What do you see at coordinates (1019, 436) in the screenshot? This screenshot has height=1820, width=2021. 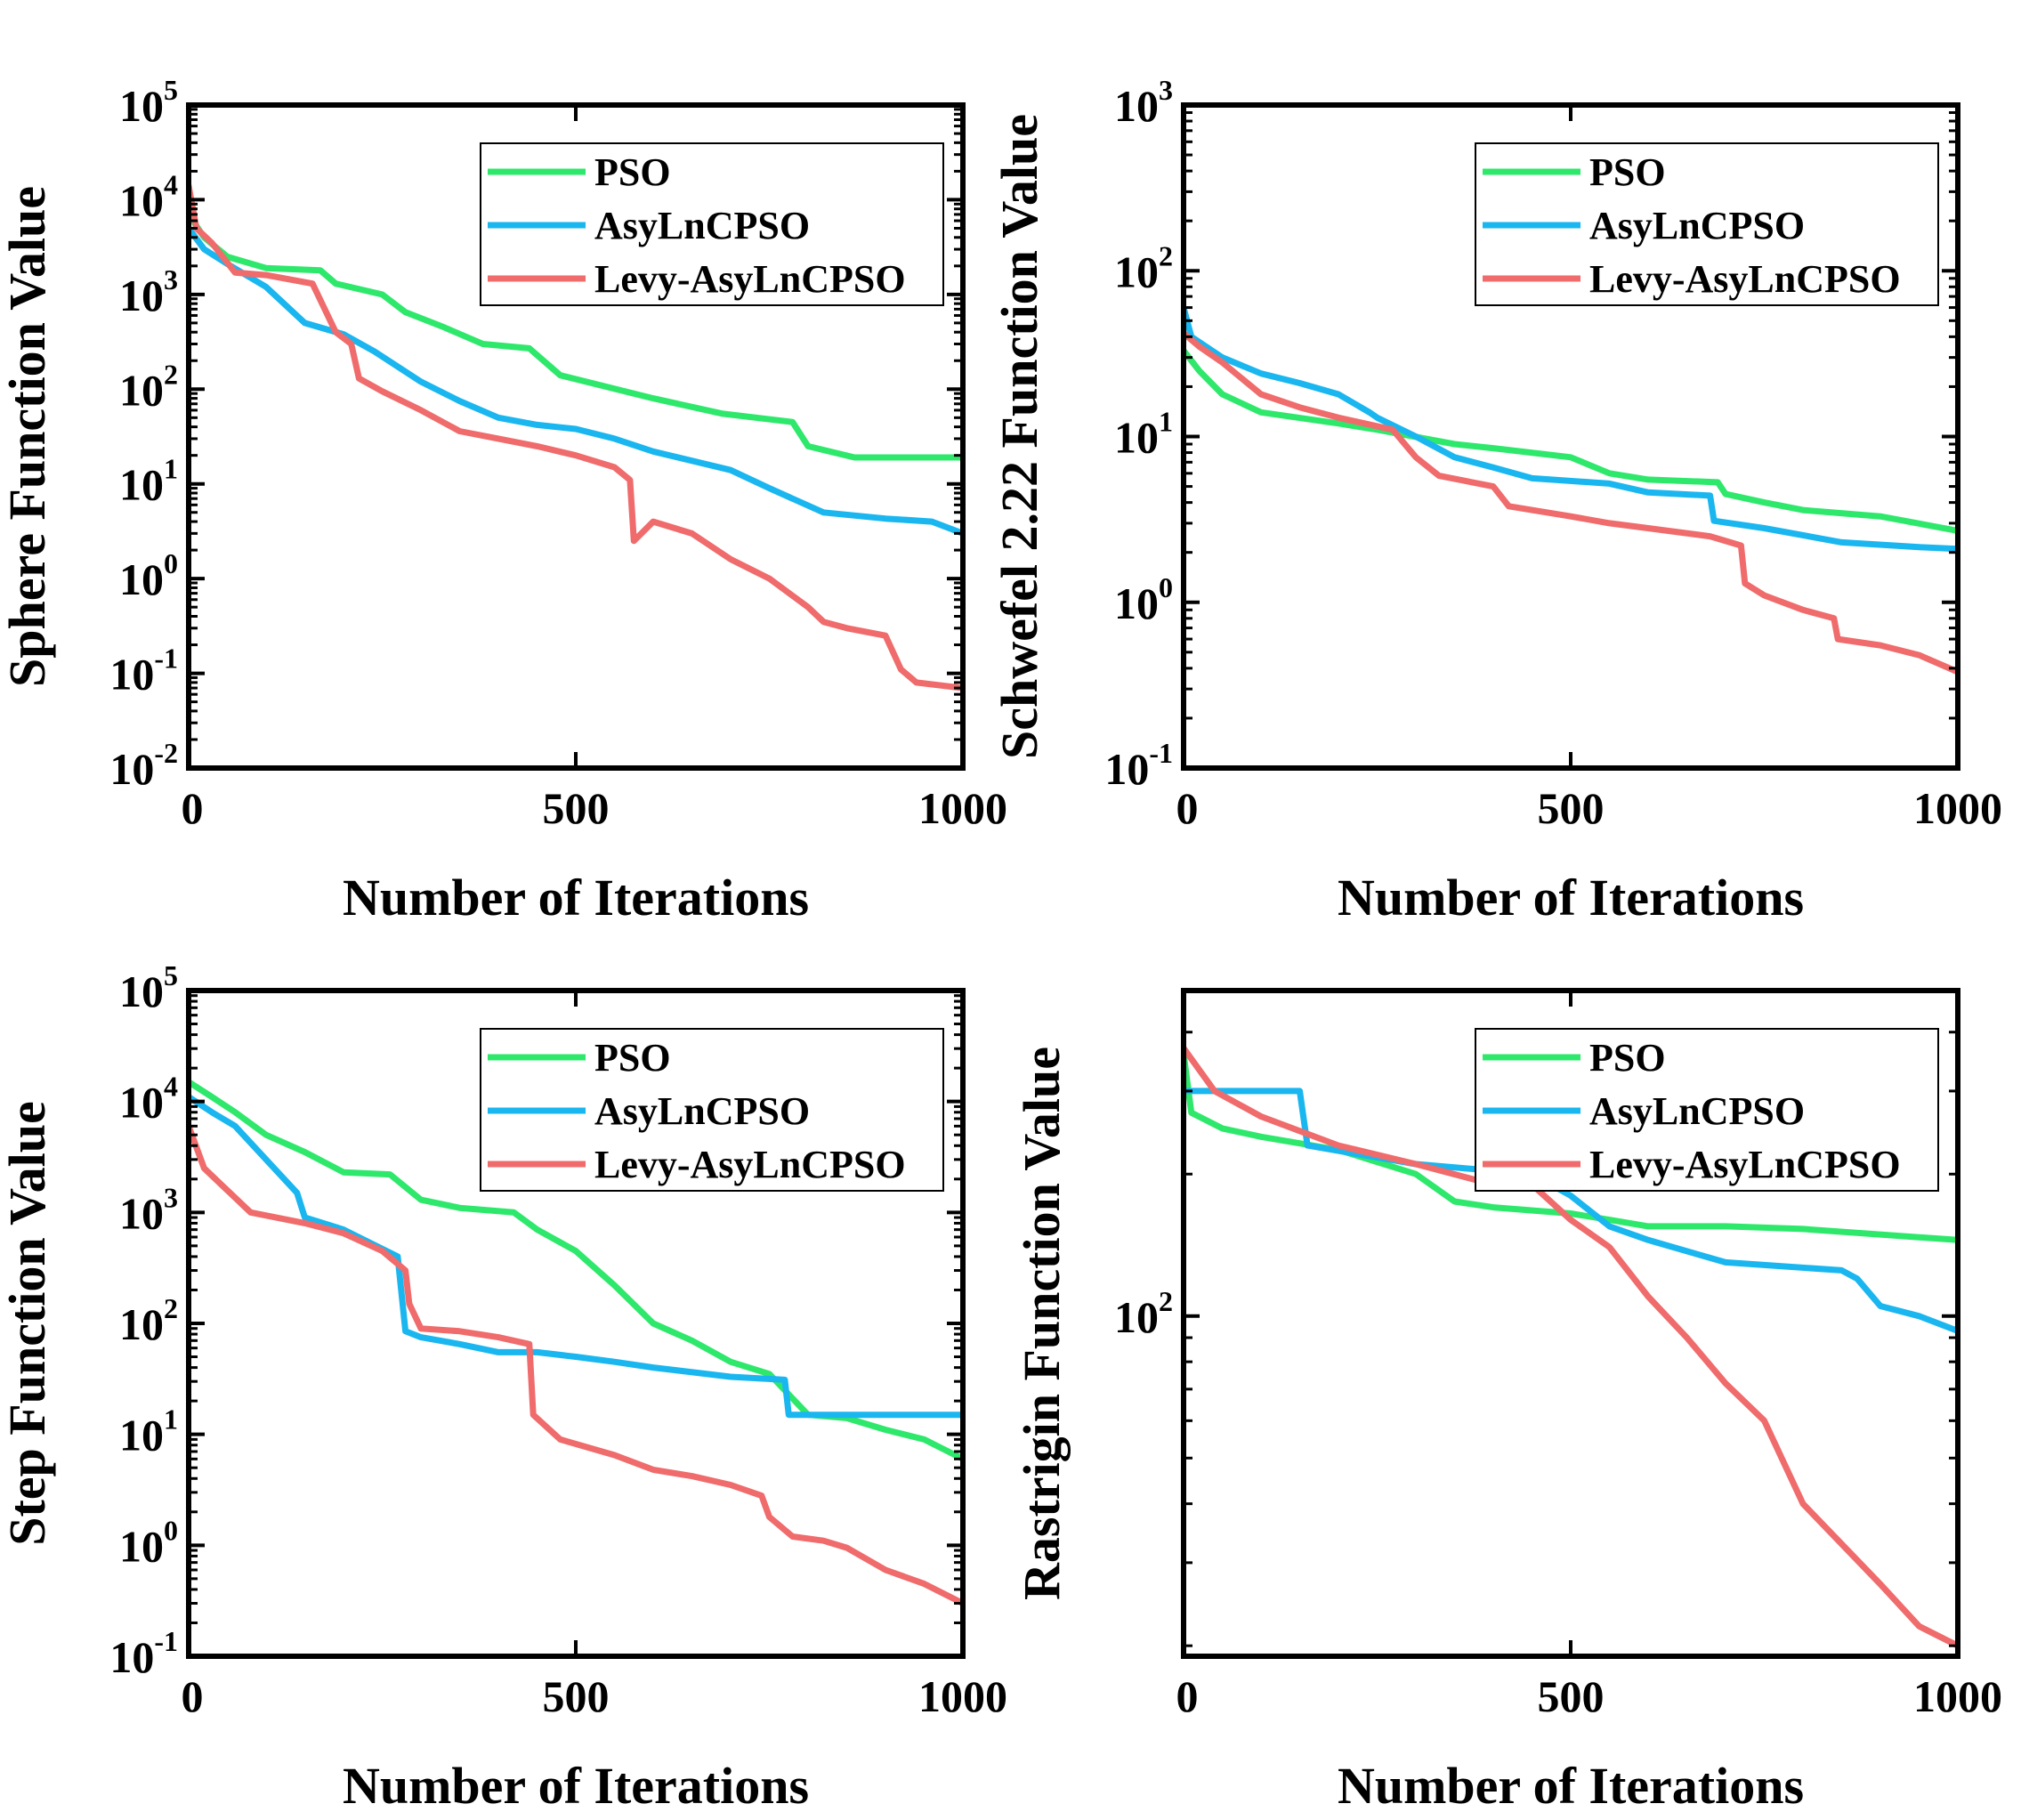 I see `y-axis-title: Schwefel 2.22 Function Value` at bounding box center [1019, 436].